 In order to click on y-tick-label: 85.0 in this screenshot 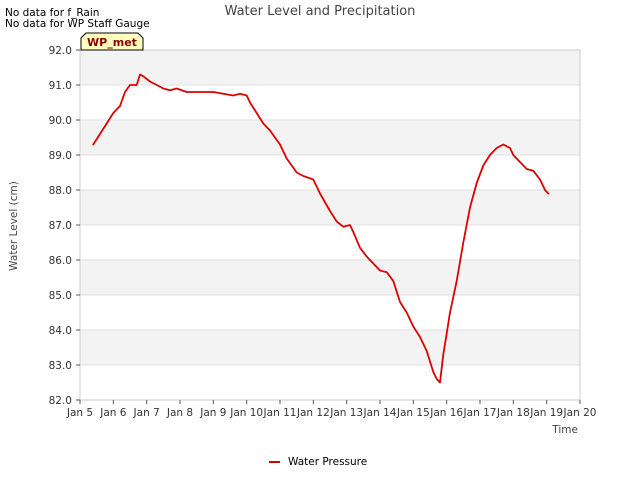, I will do `click(60, 296)`.